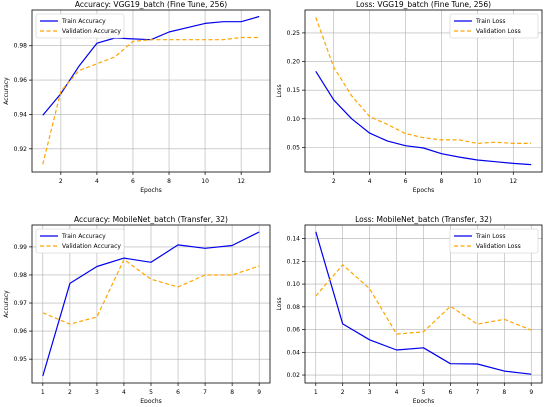 Image resolution: width=550 pixels, height=407 pixels. Describe the element at coordinates (21, 359) in the screenshot. I see `y-tick-label: 0.95` at that location.